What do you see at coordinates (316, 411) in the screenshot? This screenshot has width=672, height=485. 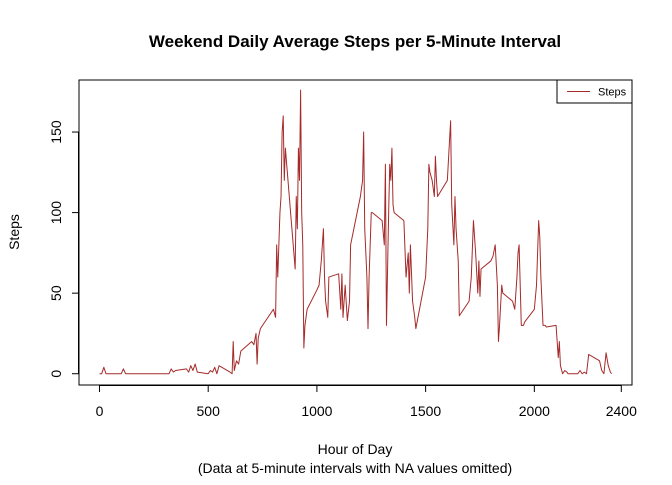 I see `x-tick-label: 1000` at bounding box center [316, 411].